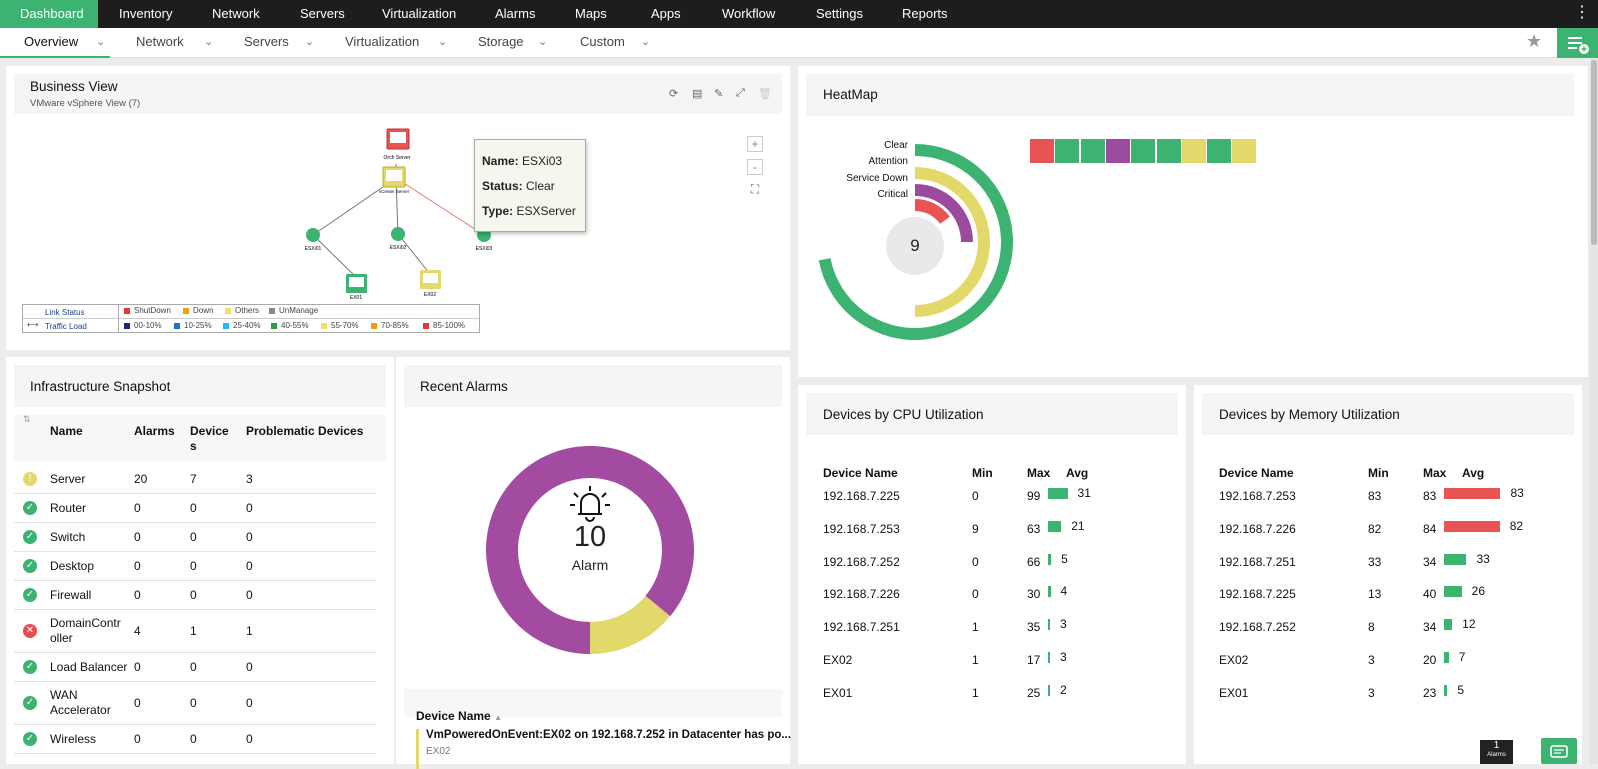  What do you see at coordinates (382, 41) in the screenshot?
I see `subtab-virtualization: Virtualization` at bounding box center [382, 41].